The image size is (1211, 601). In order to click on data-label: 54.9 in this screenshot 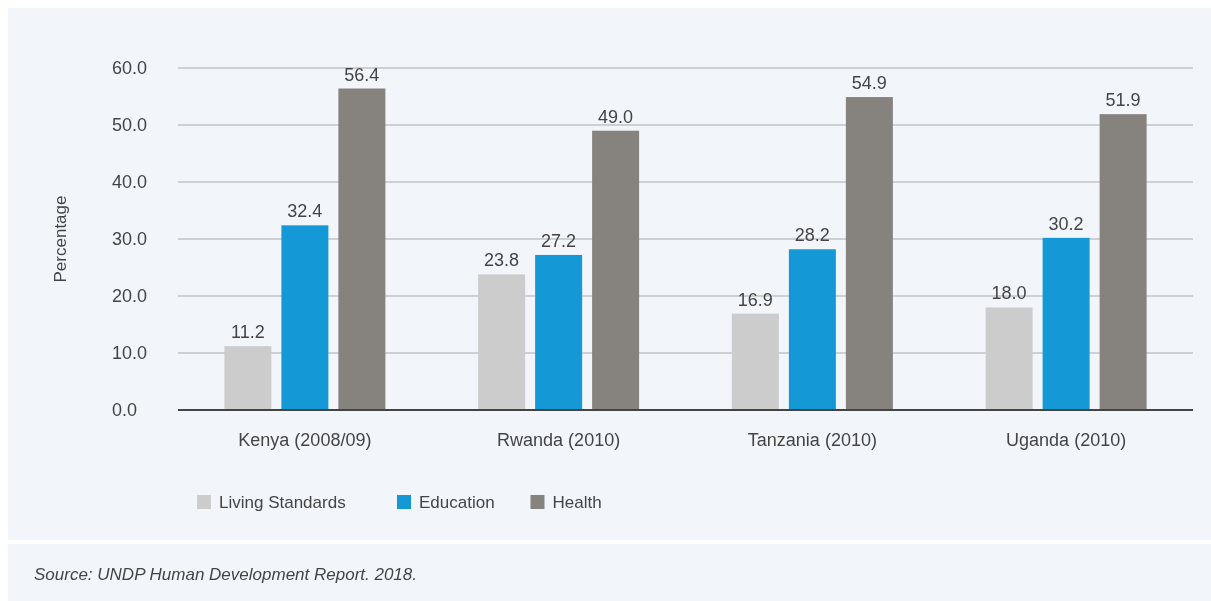, I will do `click(869, 83)`.